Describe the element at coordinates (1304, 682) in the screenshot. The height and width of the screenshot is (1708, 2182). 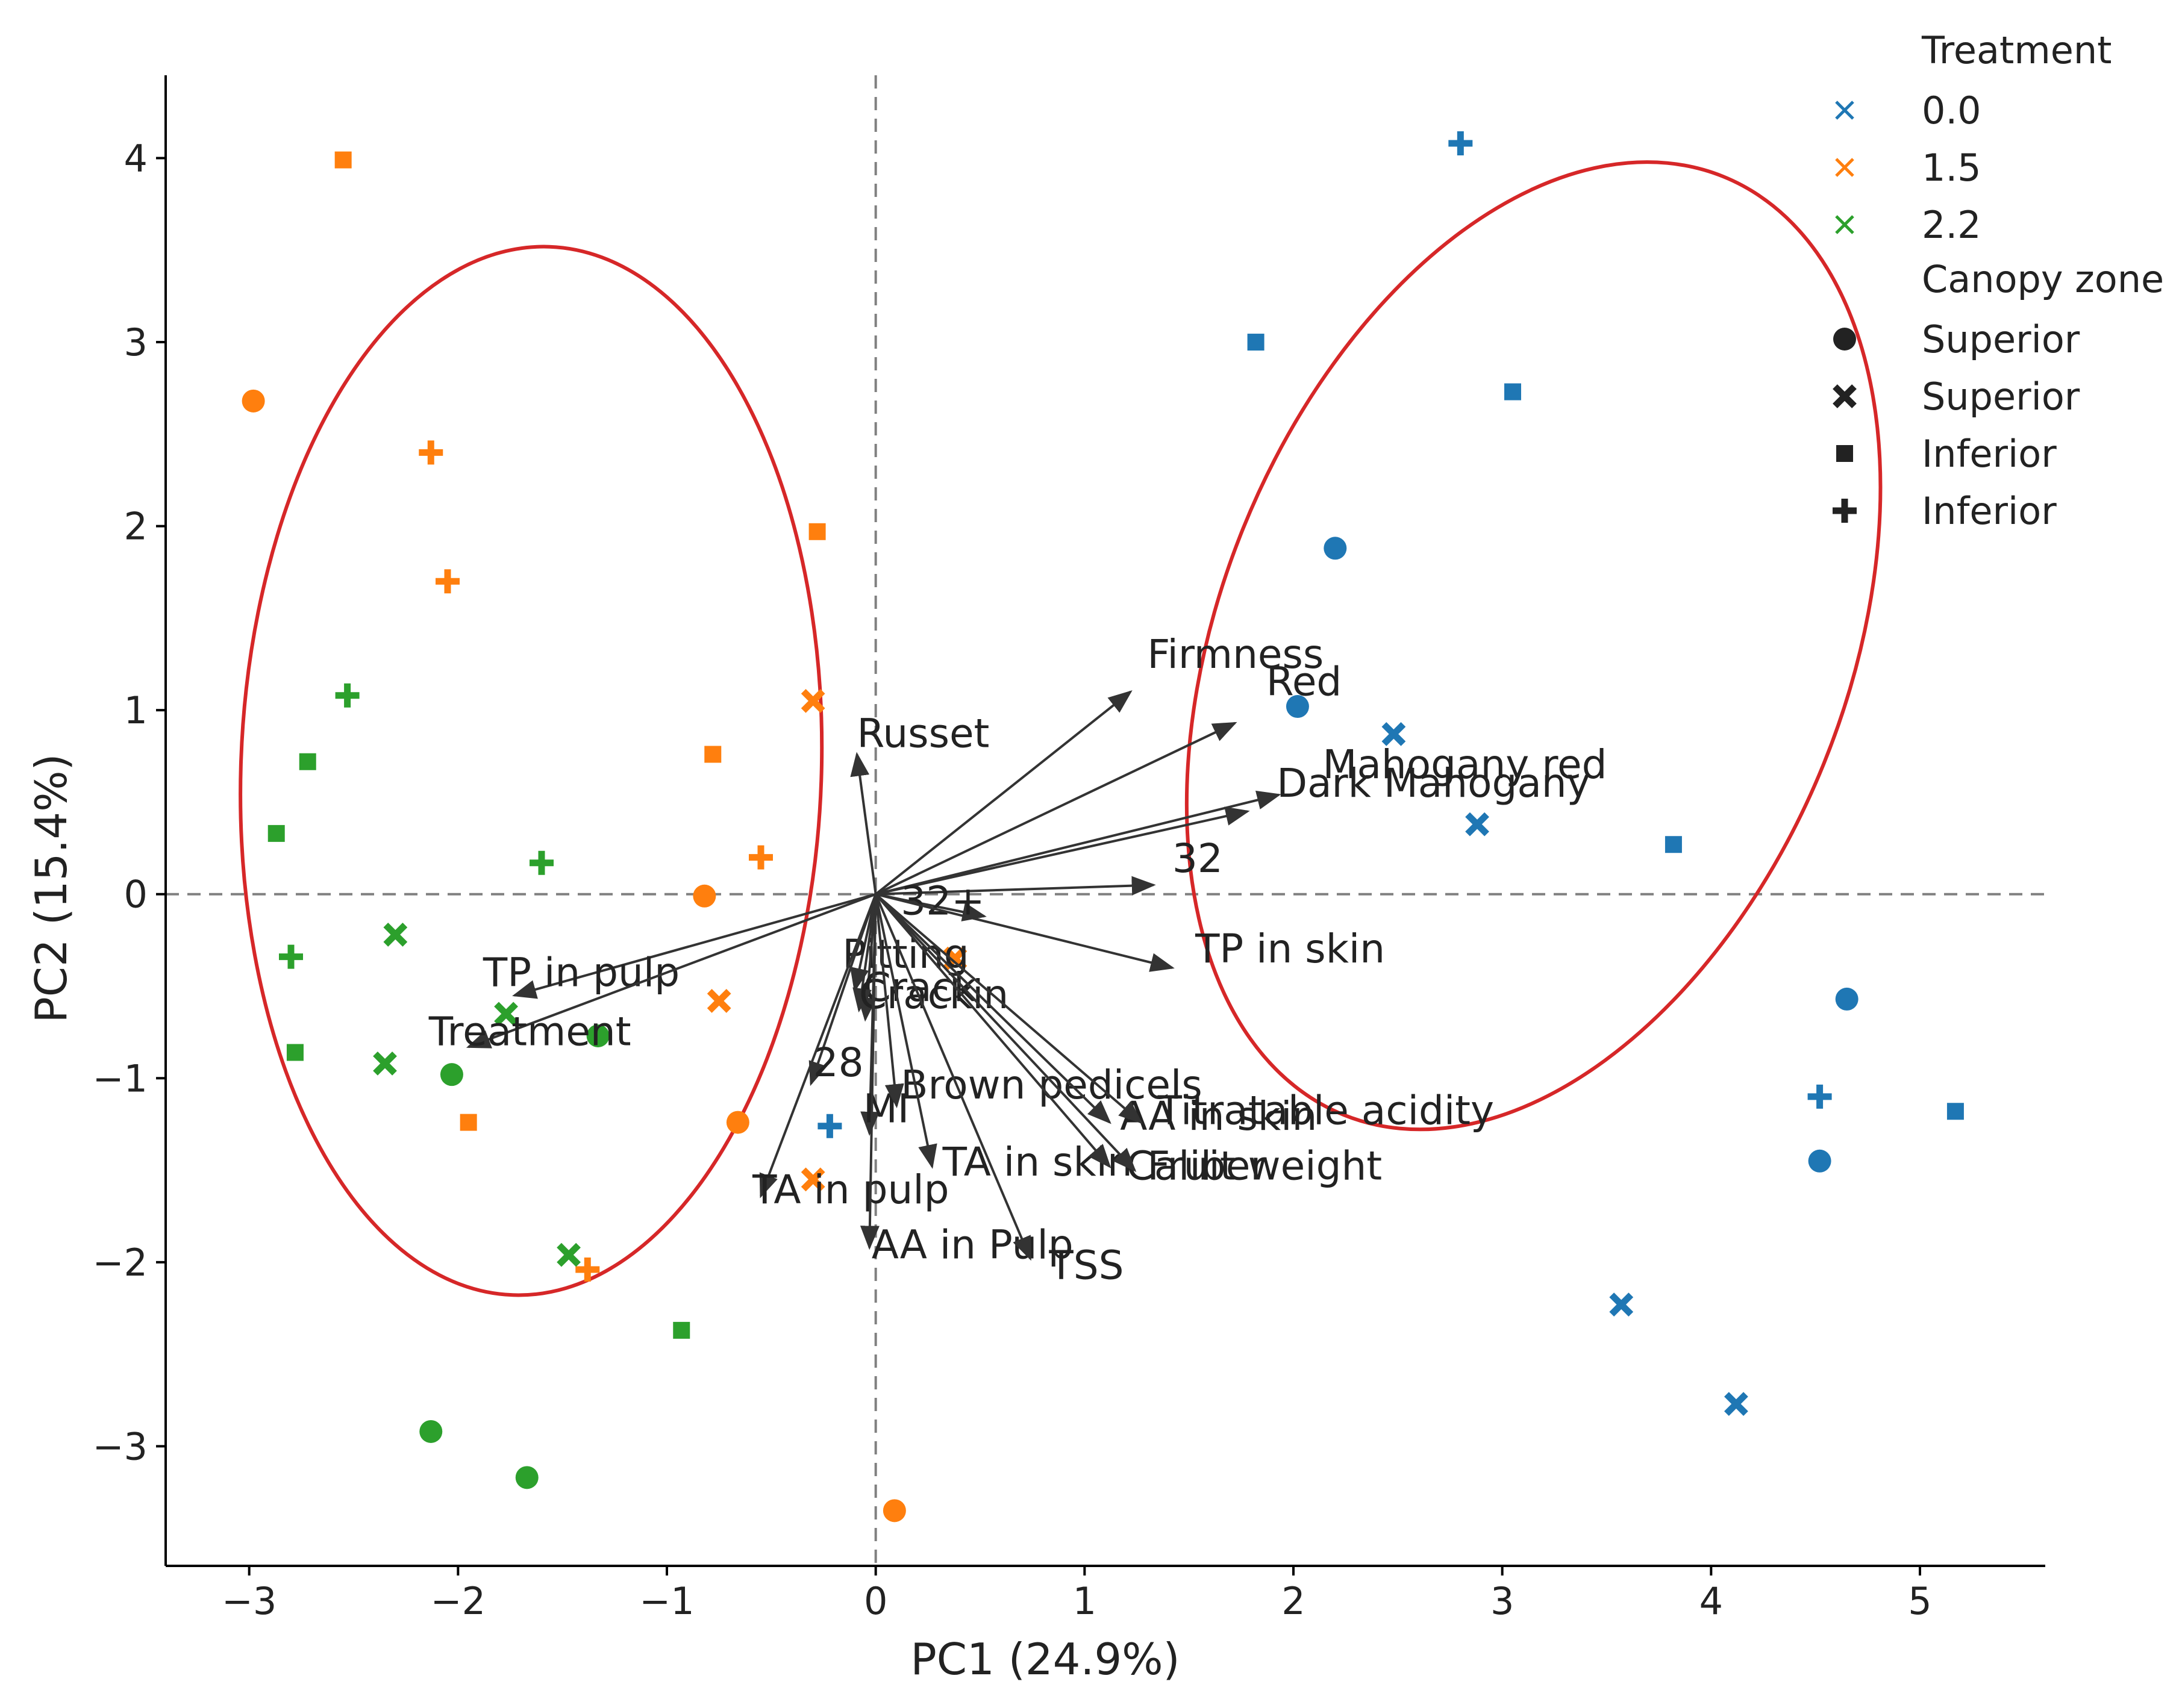
I see `loading-label: Red` at that location.